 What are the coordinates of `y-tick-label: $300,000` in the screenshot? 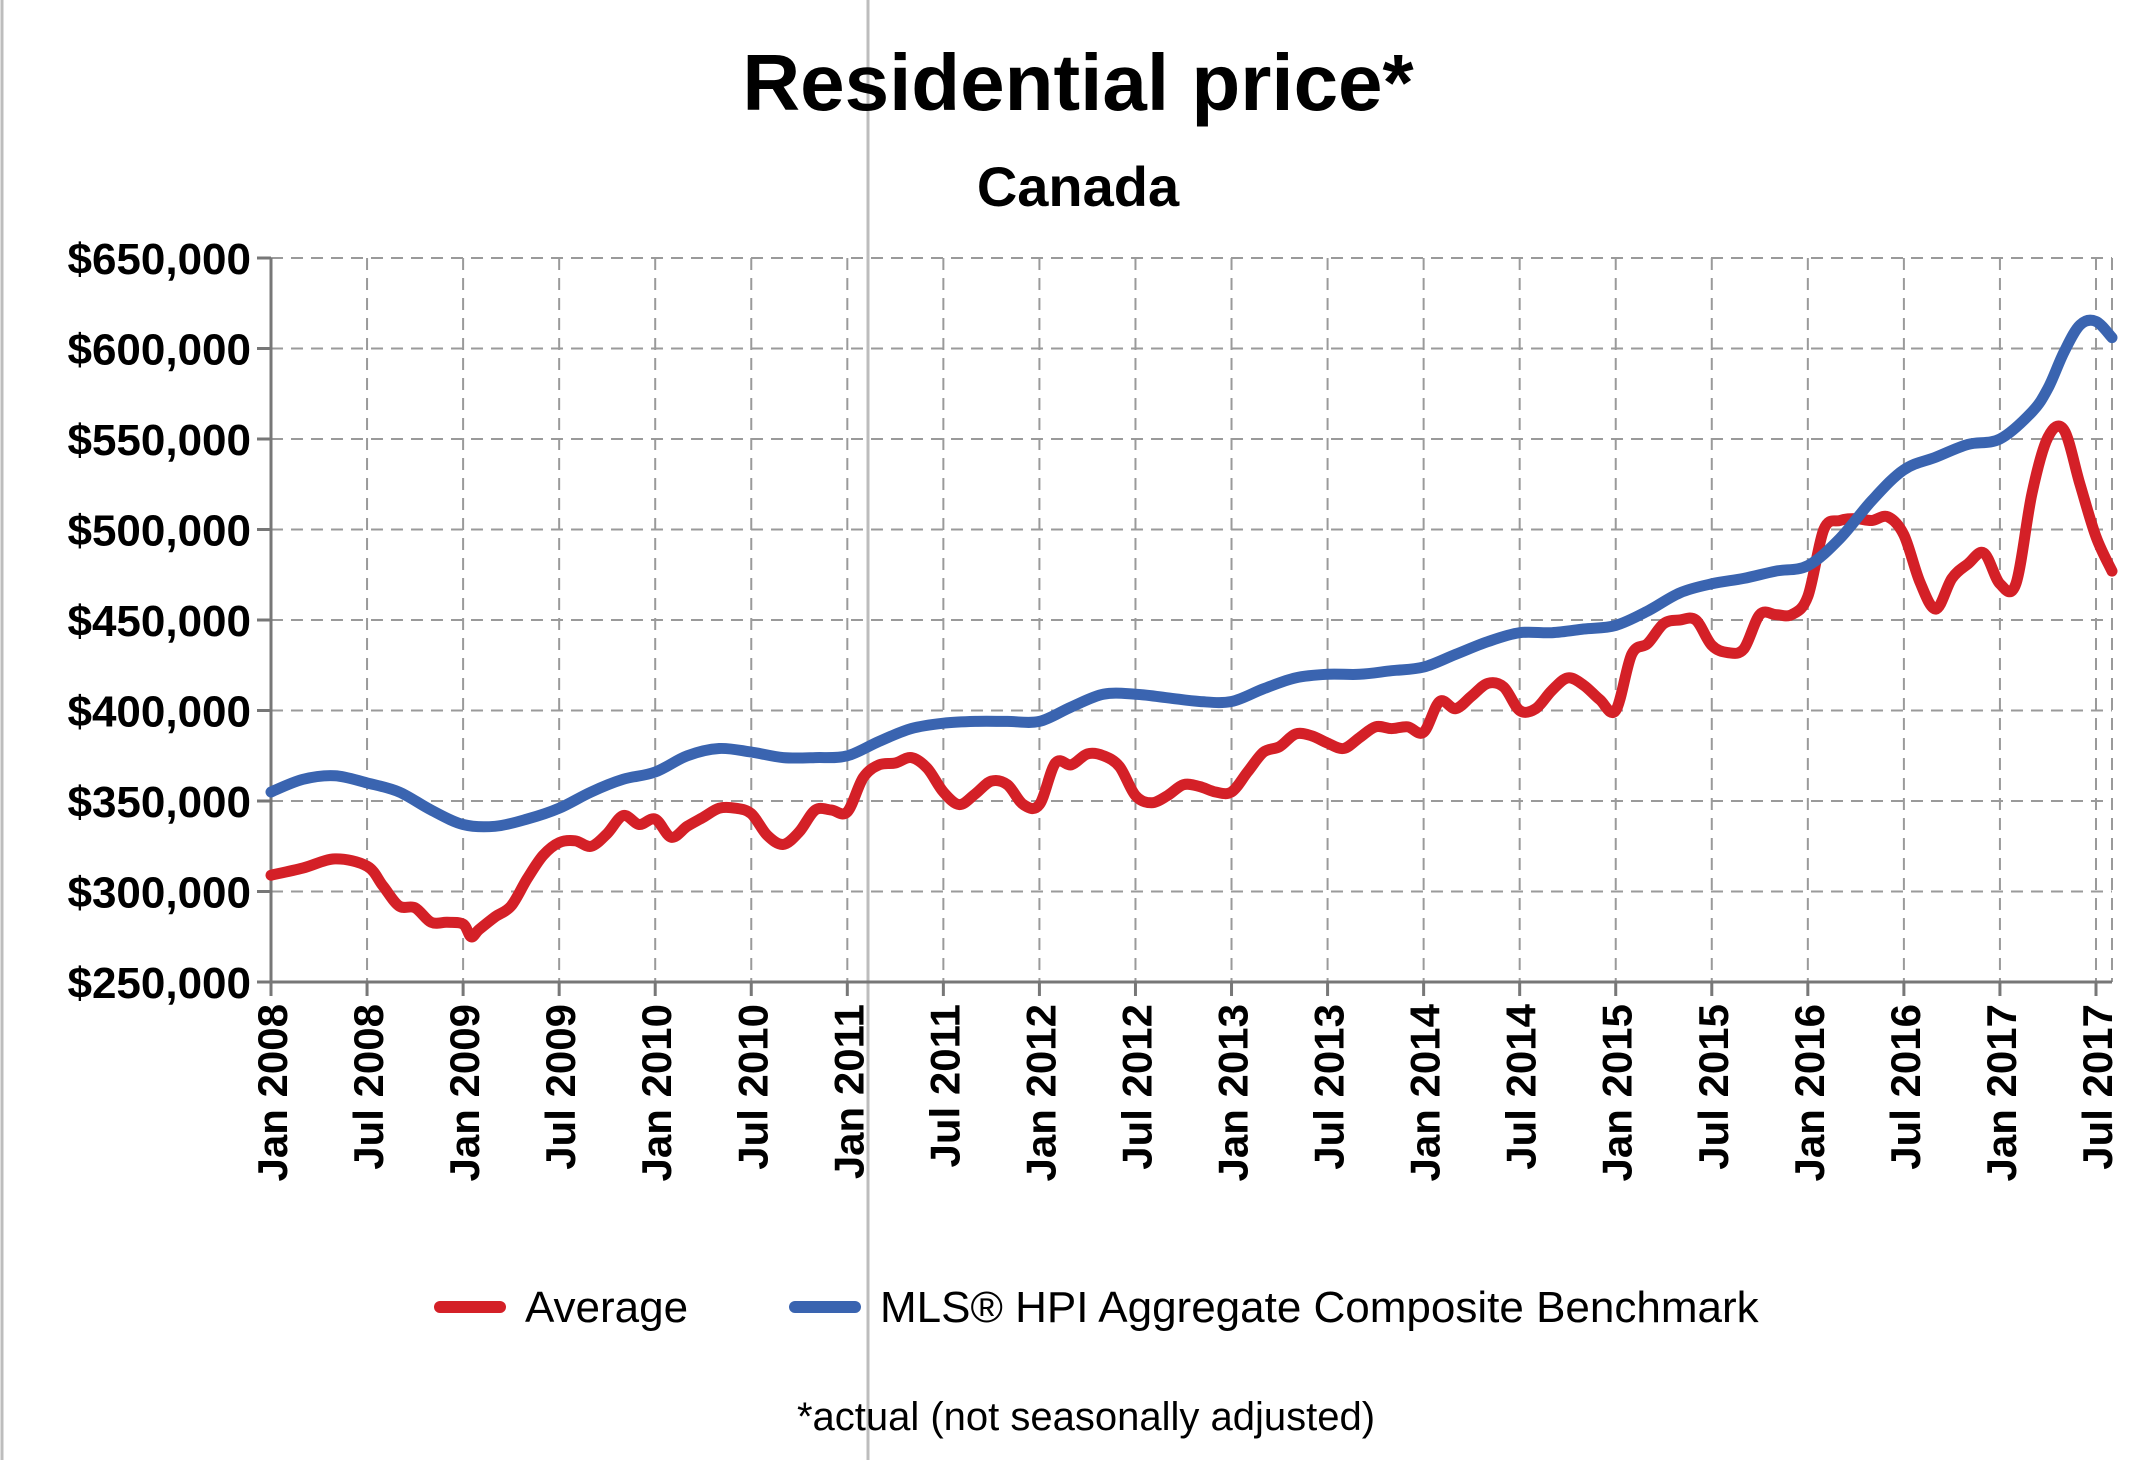 It's located at (159, 893).